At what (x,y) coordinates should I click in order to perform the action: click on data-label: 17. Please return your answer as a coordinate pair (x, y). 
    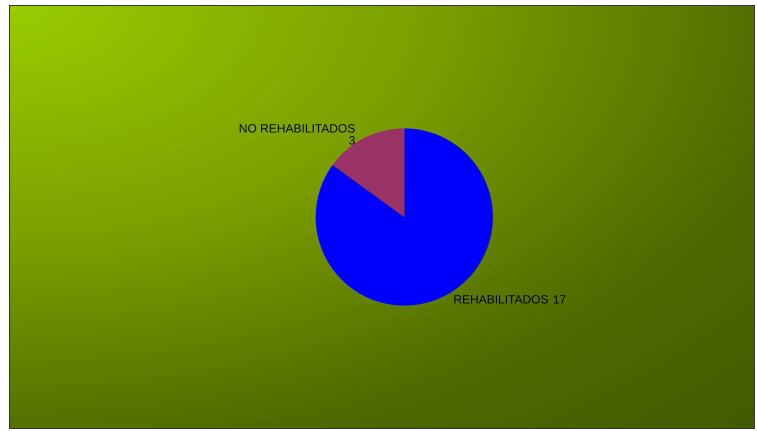
    Looking at the image, I should click on (559, 299).